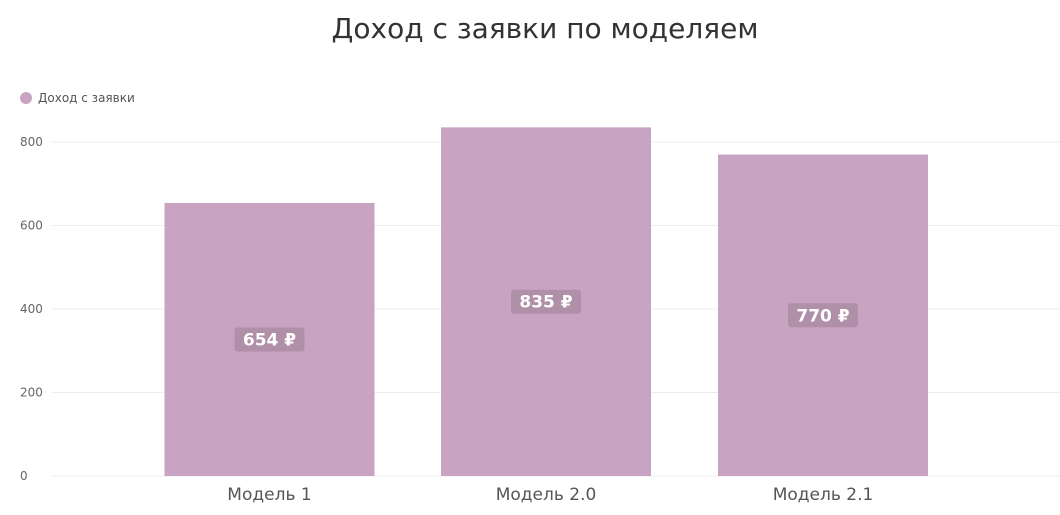 The width and height of the screenshot is (1060, 515). I want to click on y-tick-label: 800, so click(31, 142).